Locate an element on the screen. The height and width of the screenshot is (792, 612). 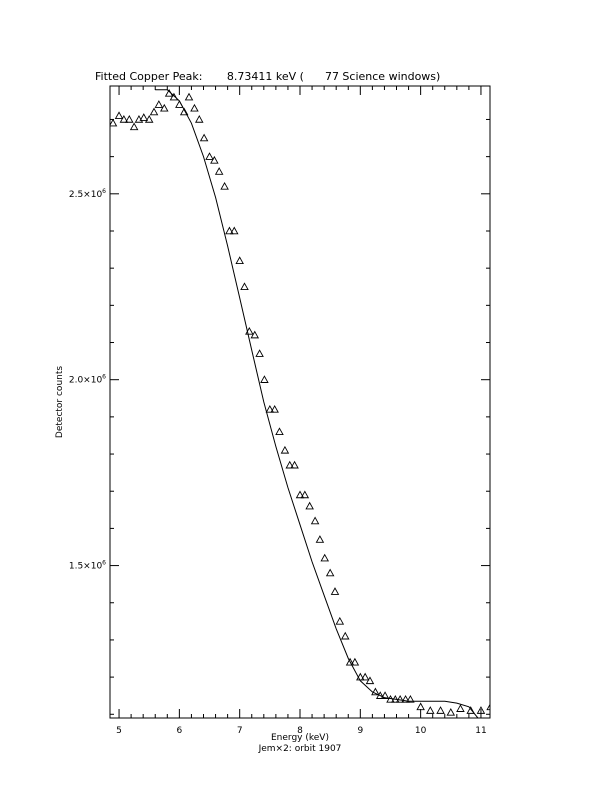
x-tick-label: 7 is located at coordinates (240, 731).